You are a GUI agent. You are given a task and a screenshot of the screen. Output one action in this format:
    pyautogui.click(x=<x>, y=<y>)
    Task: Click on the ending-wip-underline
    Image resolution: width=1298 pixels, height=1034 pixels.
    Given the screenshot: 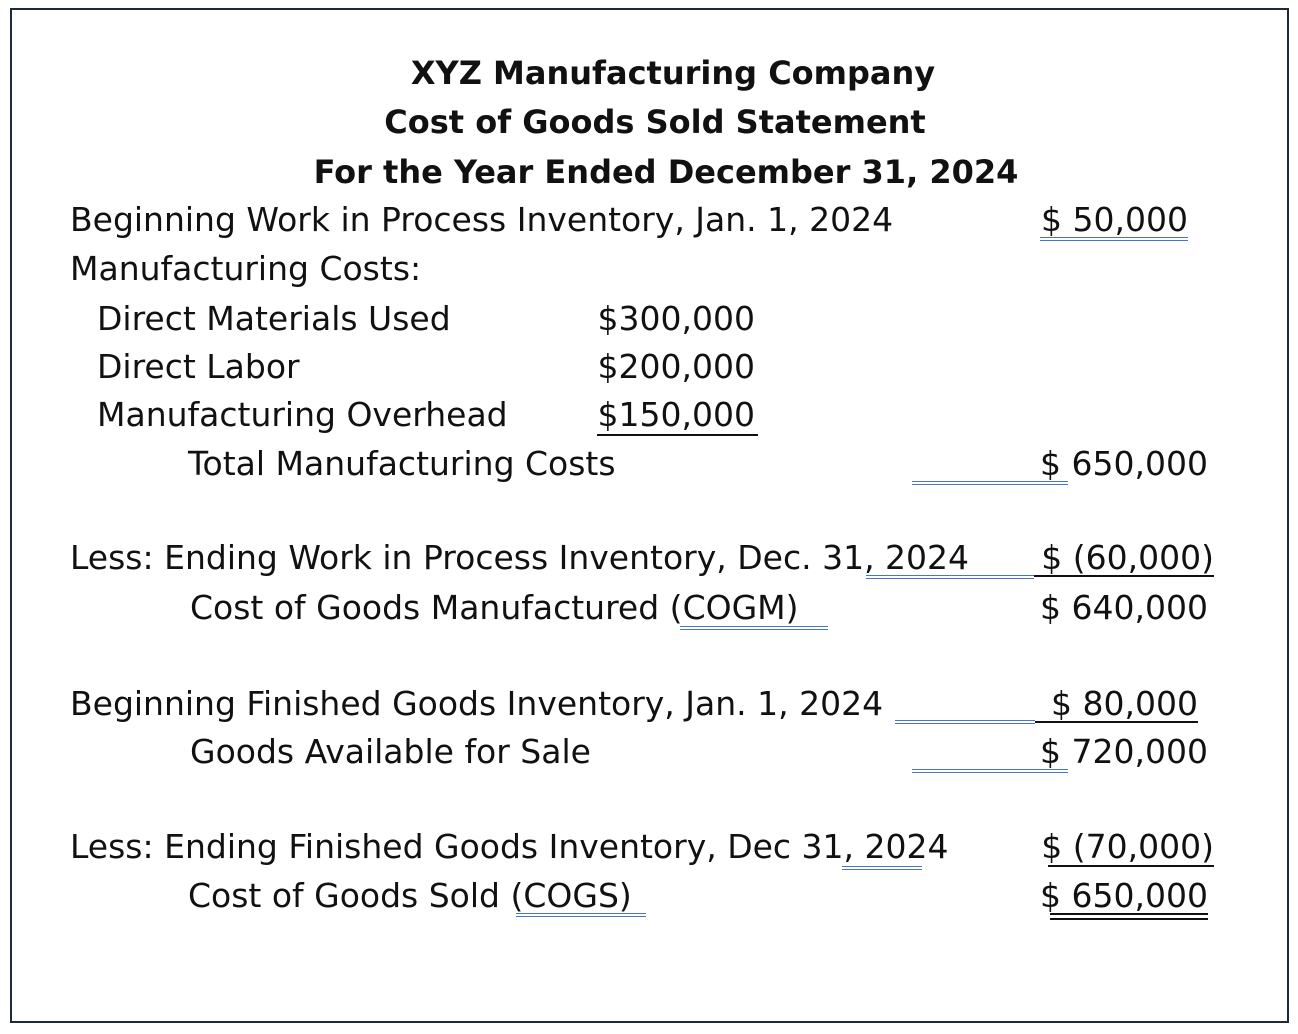 What is the action you would take?
    pyautogui.click(x=1124, y=576)
    